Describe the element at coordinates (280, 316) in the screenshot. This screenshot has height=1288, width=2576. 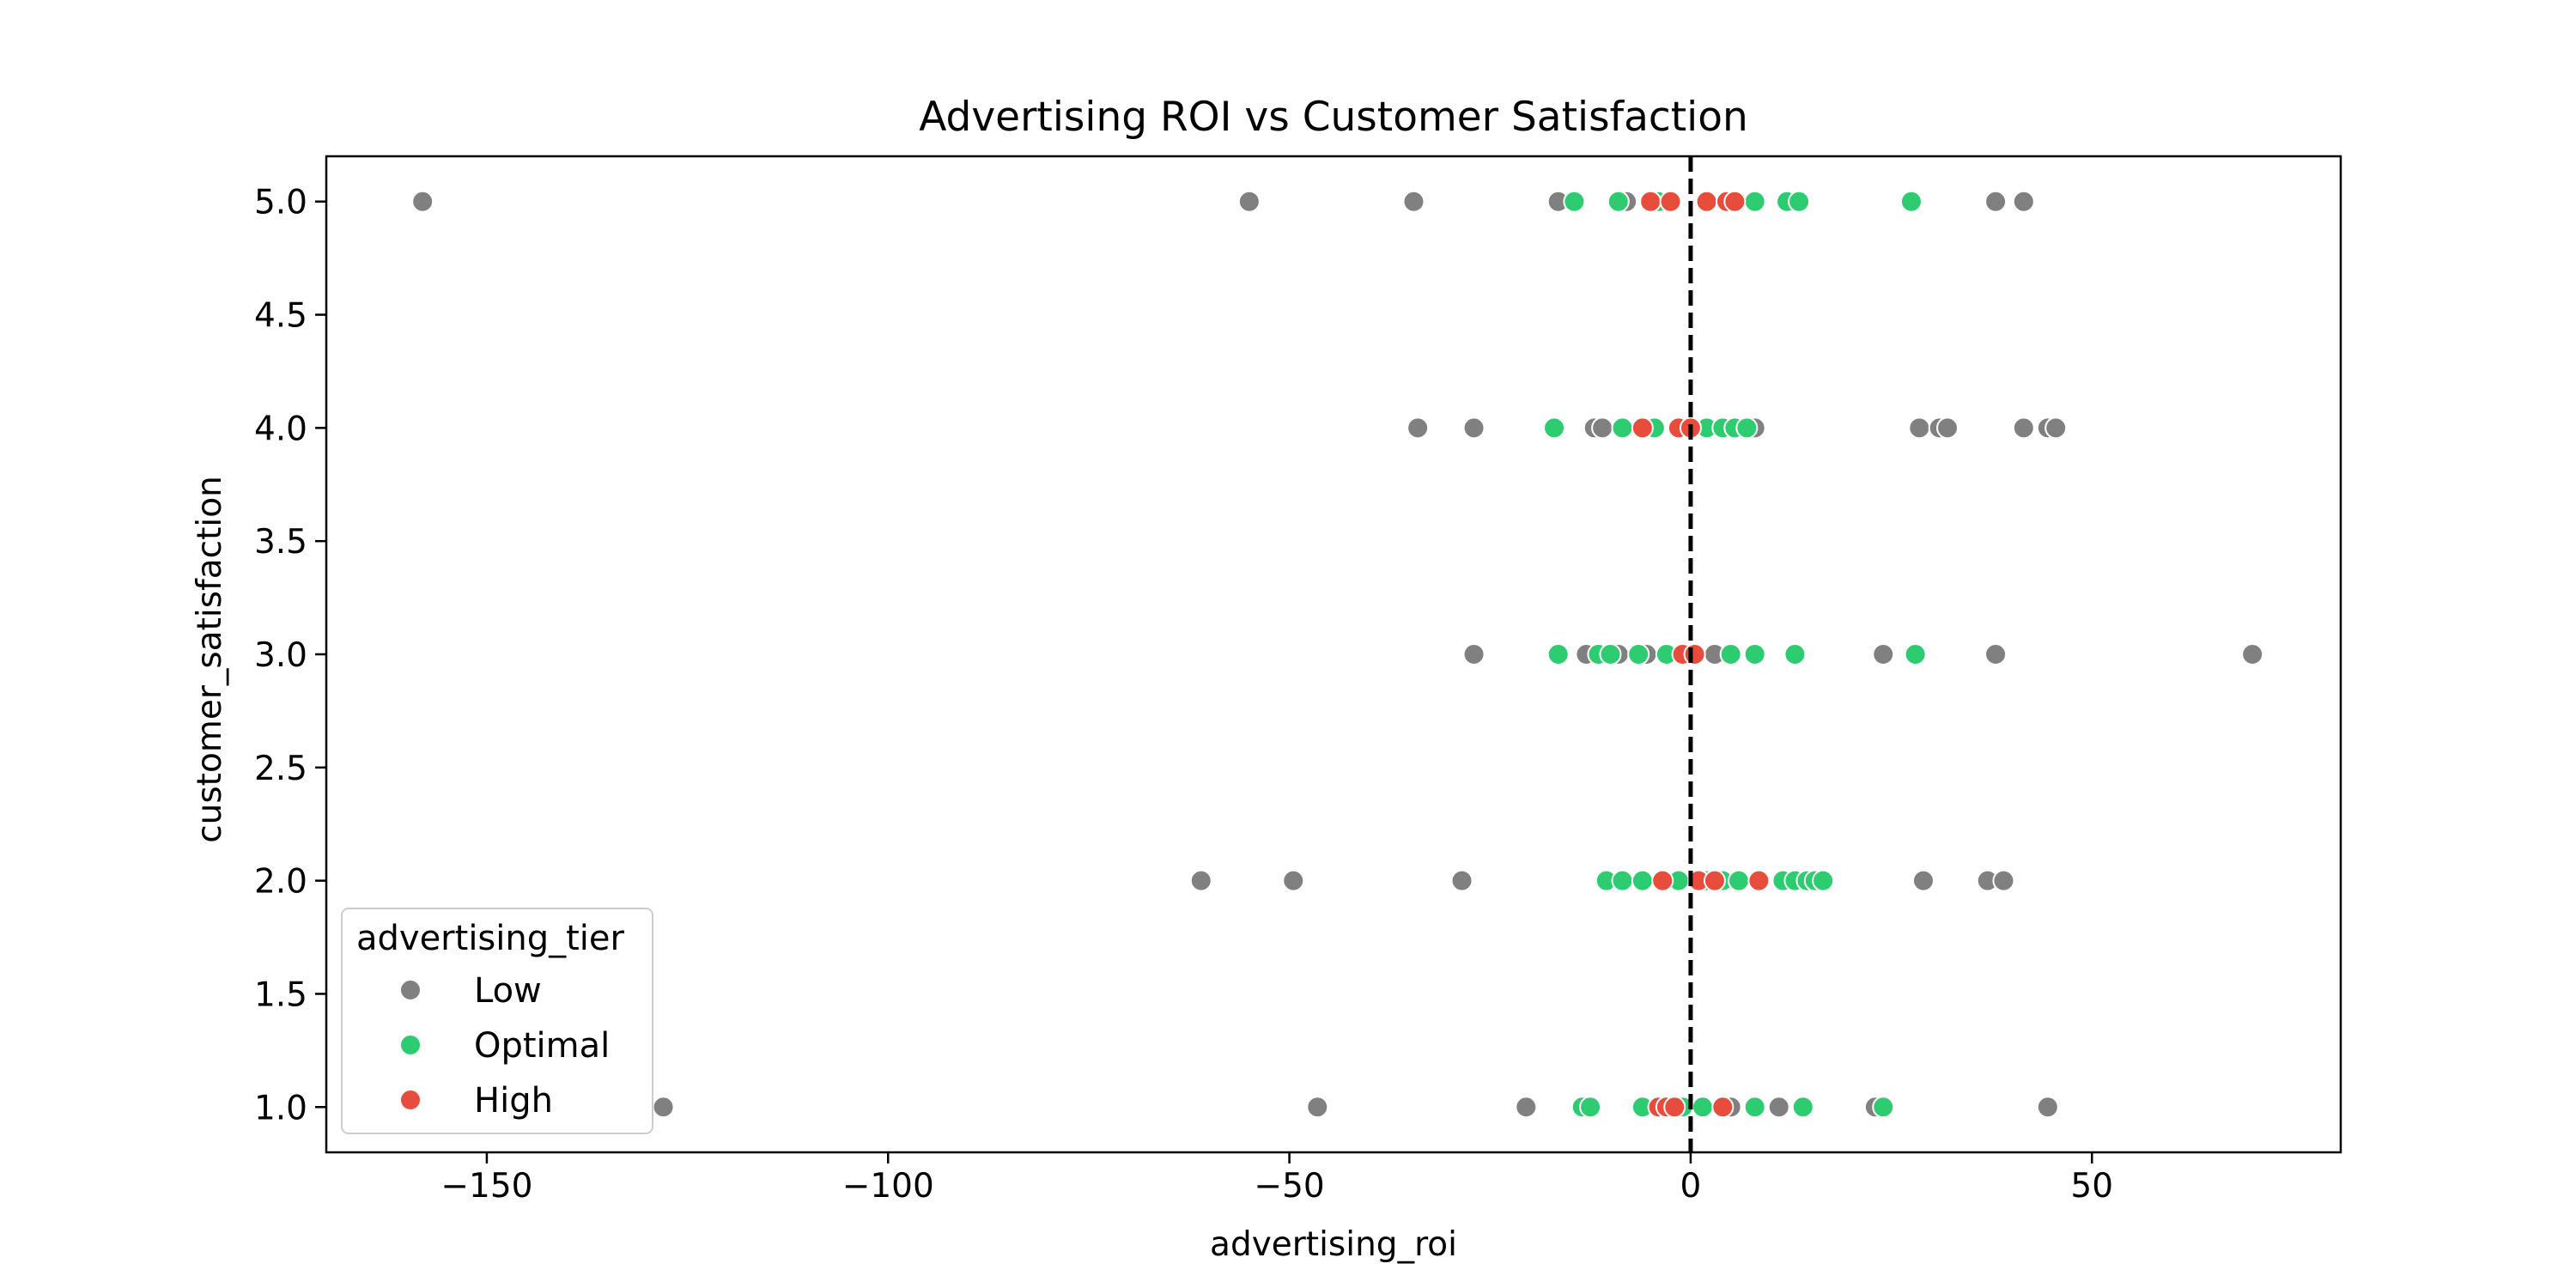
I see `y-tick-label: 4.5` at that location.